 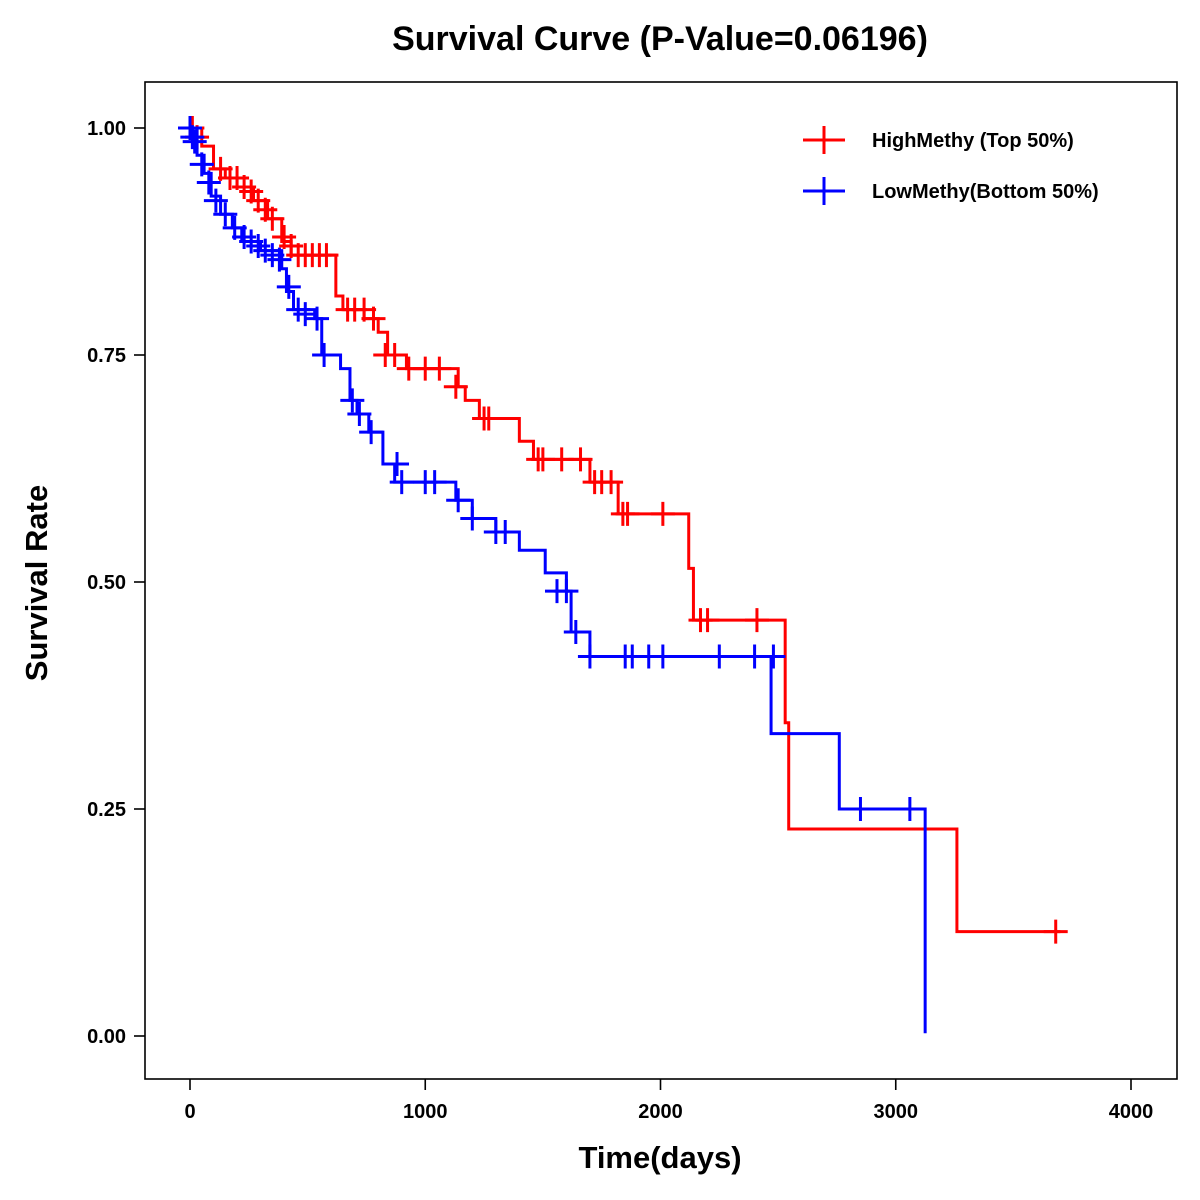 I want to click on y-axis-label: Survival Rate, so click(x=36, y=583).